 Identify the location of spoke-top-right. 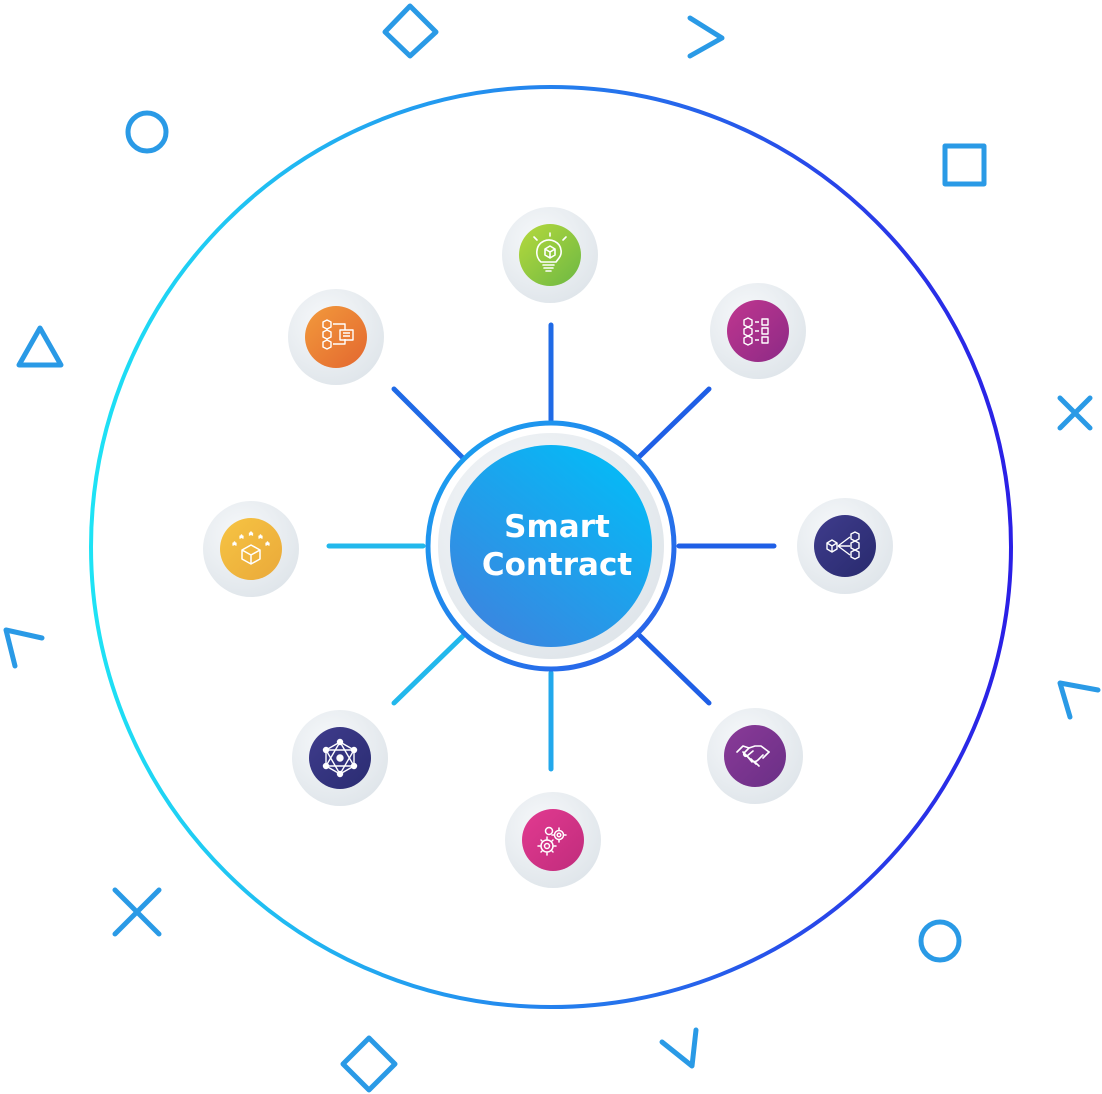
(673, 423).